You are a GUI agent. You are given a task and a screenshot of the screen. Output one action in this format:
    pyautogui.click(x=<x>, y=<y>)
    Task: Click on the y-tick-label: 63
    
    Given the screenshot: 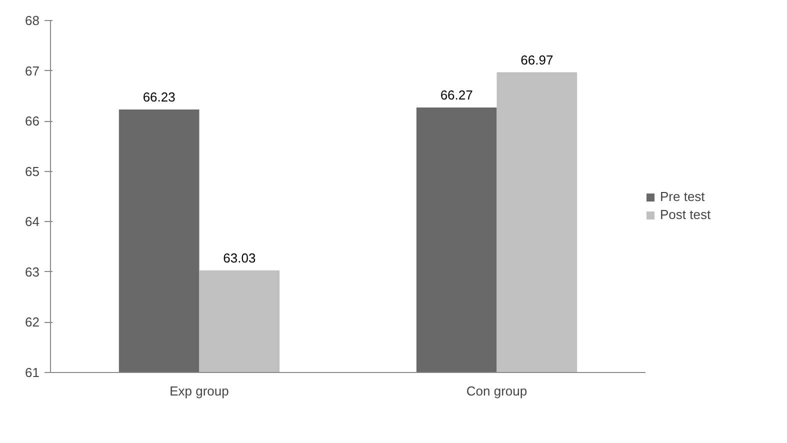 What is the action you would take?
    pyautogui.click(x=32, y=272)
    